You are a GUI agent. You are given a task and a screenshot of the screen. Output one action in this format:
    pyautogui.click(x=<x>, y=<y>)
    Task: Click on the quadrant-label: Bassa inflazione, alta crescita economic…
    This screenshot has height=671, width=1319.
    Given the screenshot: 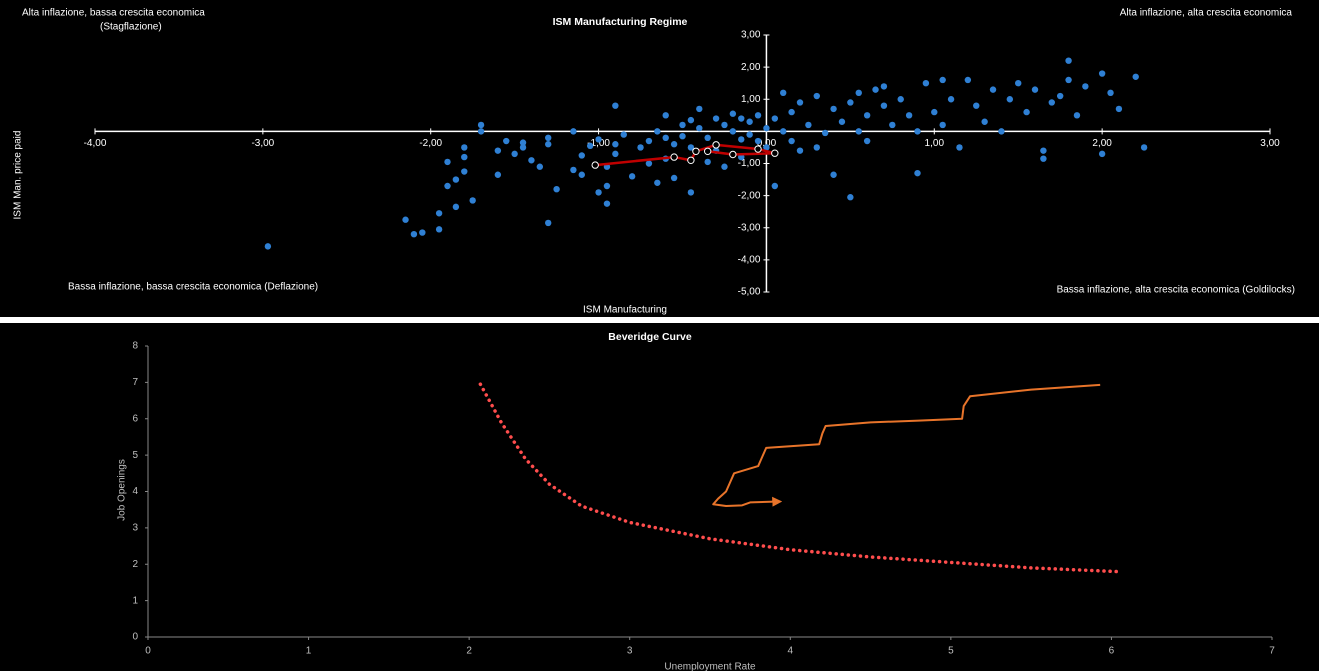 What is the action you would take?
    pyautogui.click(x=1176, y=290)
    